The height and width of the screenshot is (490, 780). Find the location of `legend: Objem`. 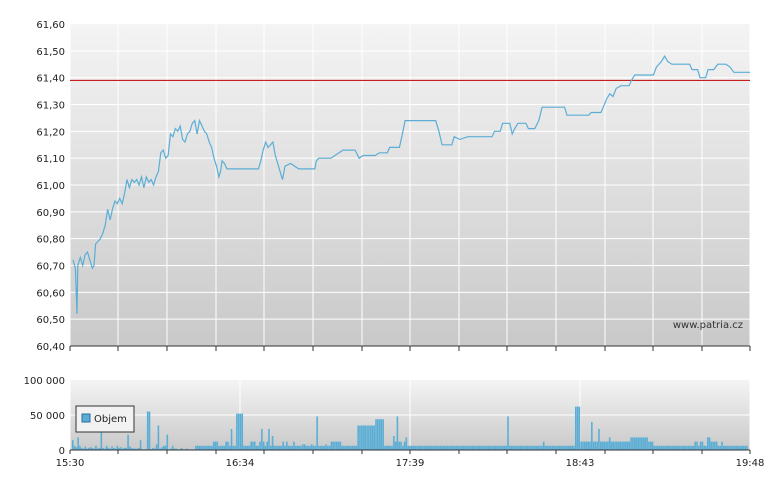

legend: Objem is located at coordinates (105, 419).